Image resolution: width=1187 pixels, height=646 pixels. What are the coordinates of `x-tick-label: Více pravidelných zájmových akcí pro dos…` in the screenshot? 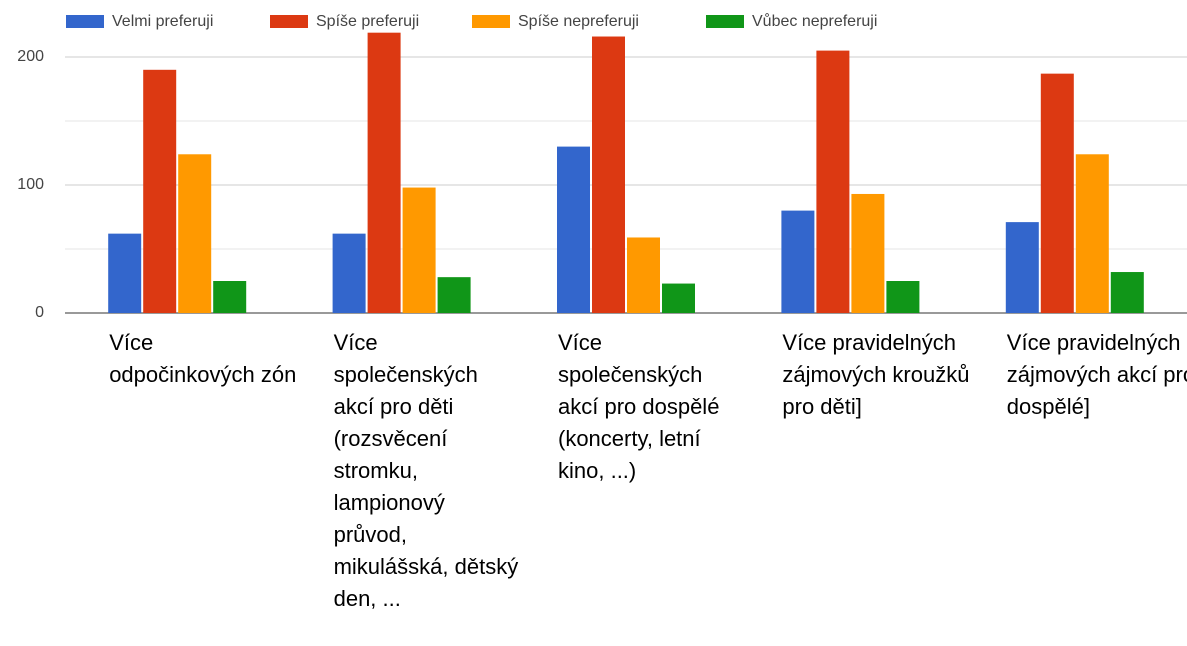 It's located at (1096, 374).